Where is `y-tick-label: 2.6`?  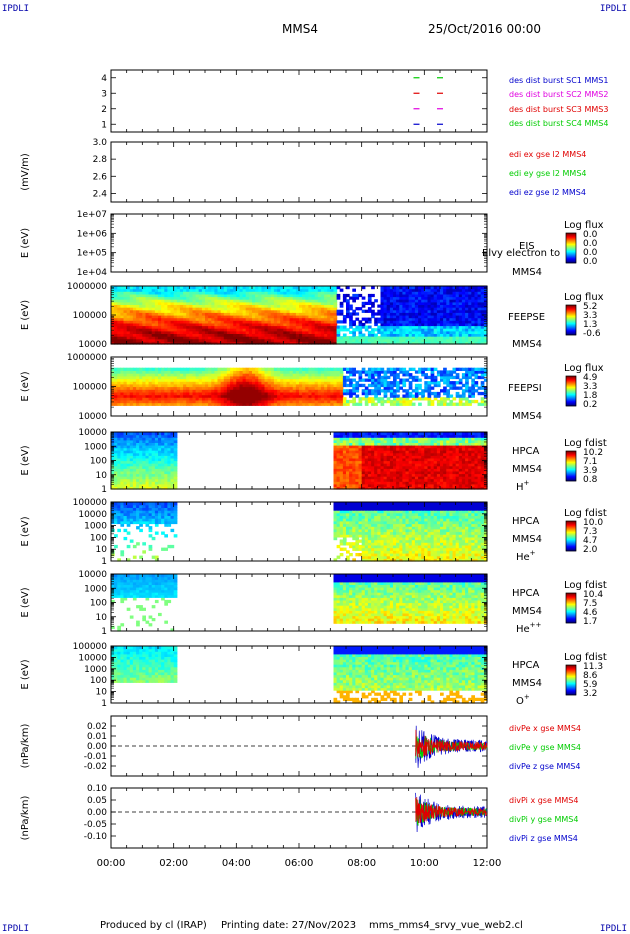 y-tick-label: 2.6 is located at coordinates (100, 177).